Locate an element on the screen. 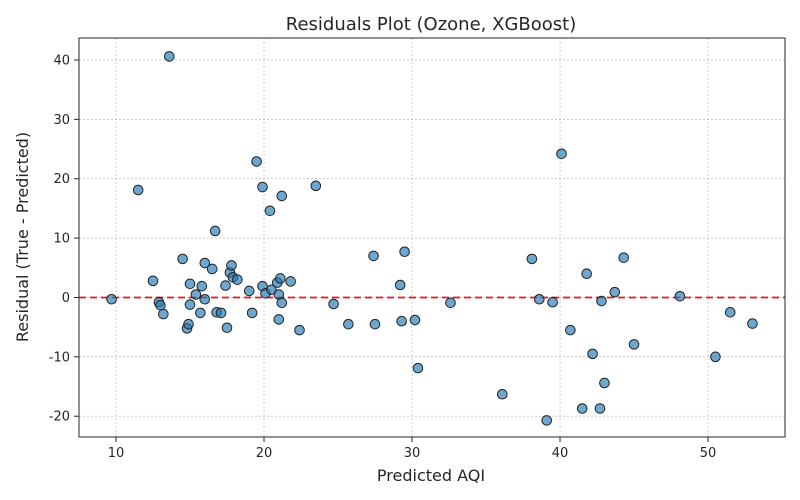 This screenshot has height=500, width=800. y-axis-ticks: -20 -10 0 10 20 30 40 is located at coordinates (64, 239).